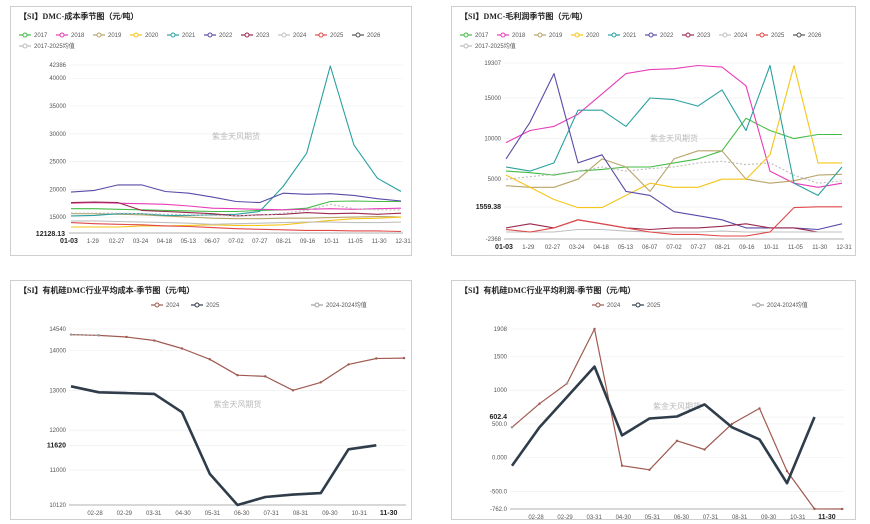 This screenshot has height=524, width=870. What do you see at coordinates (292, 35) in the screenshot?
I see `cost-seasonal-legend-7: 2024` at bounding box center [292, 35].